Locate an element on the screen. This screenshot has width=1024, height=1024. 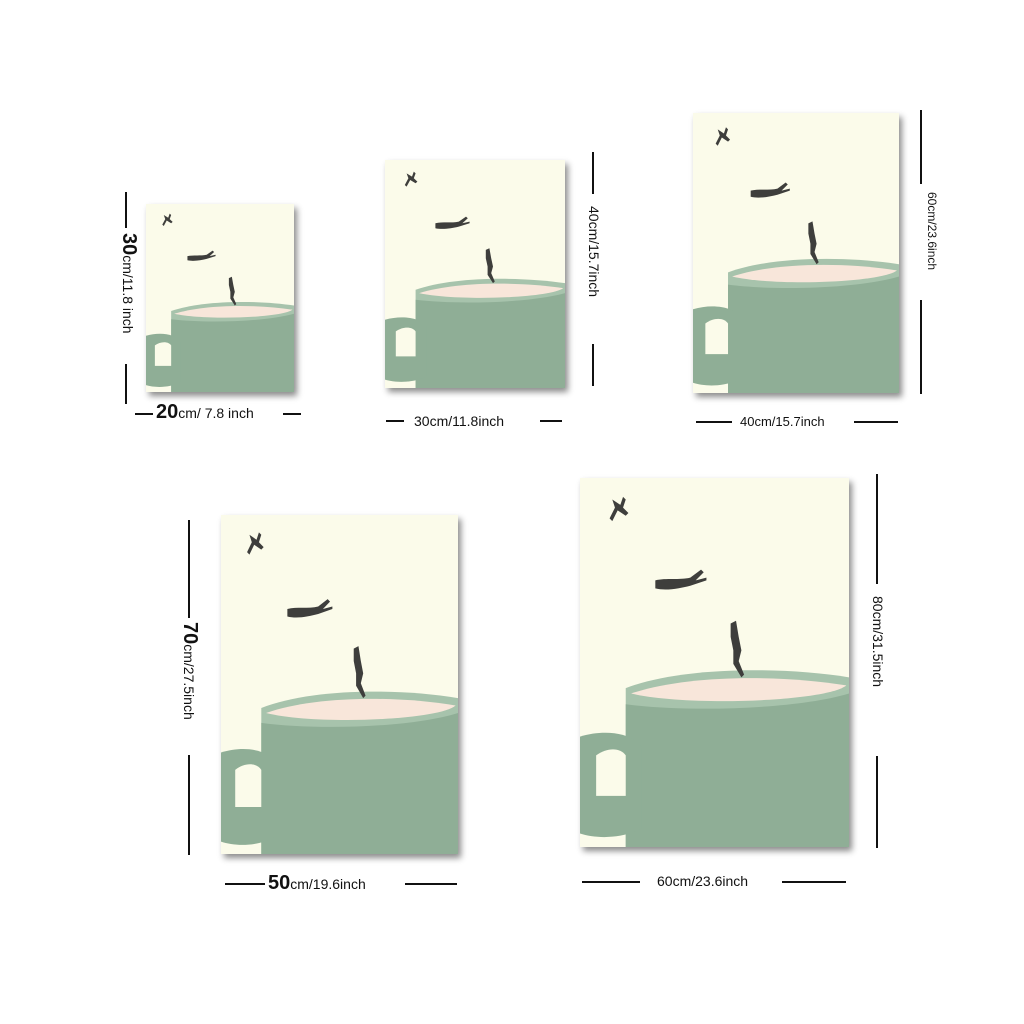
canvas-print-xxlarge is located at coordinates (714, 662).